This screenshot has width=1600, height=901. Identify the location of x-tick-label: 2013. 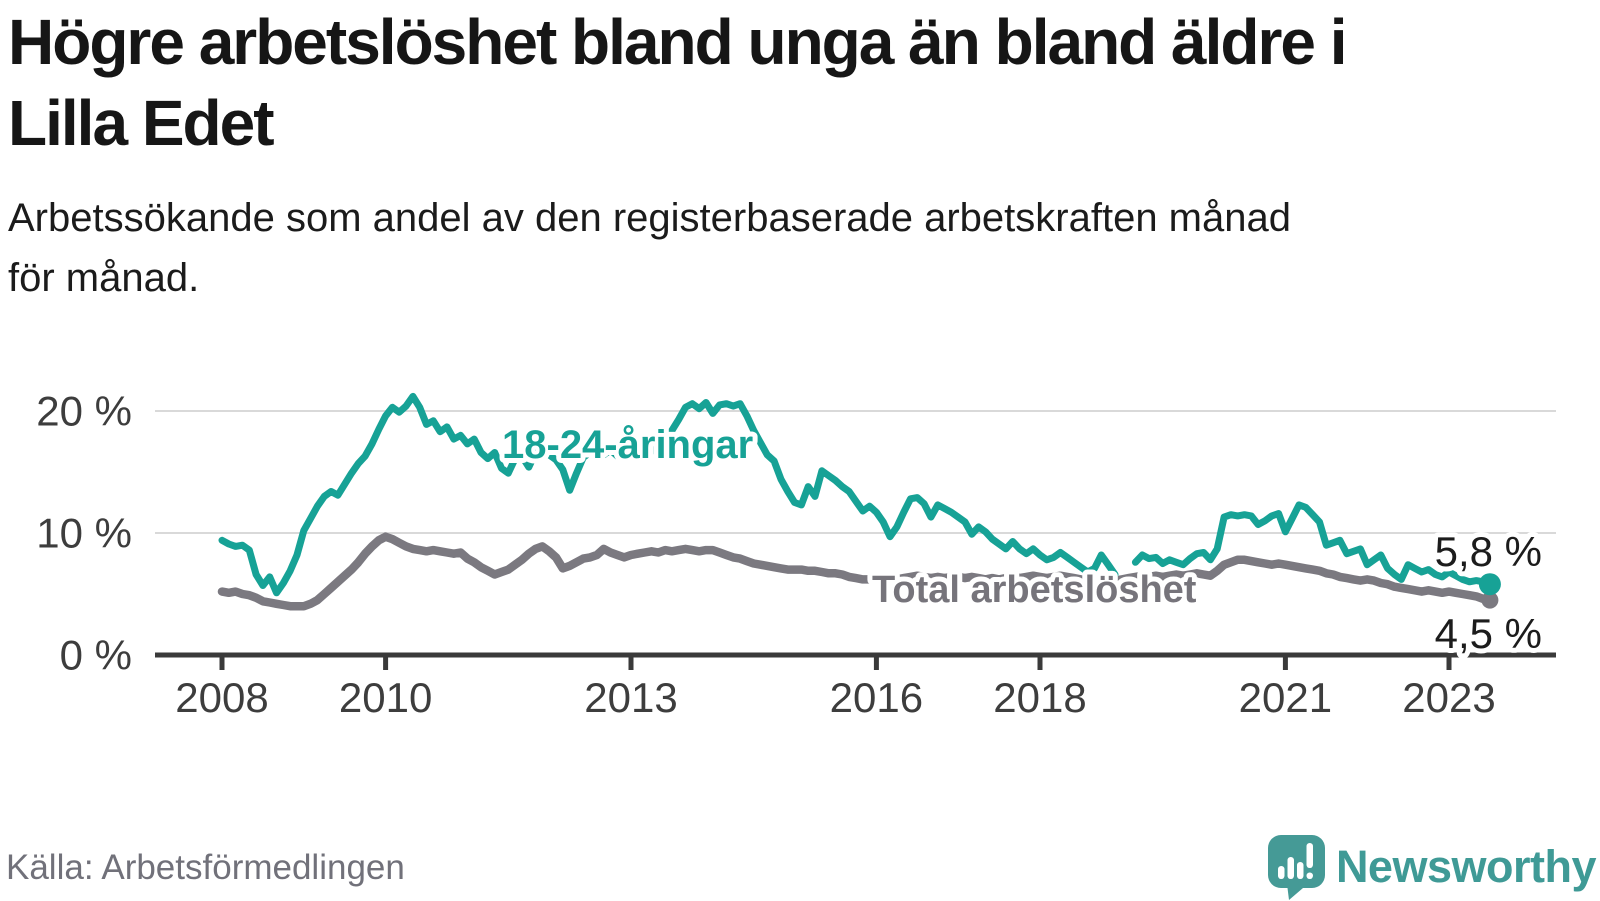
(630, 697).